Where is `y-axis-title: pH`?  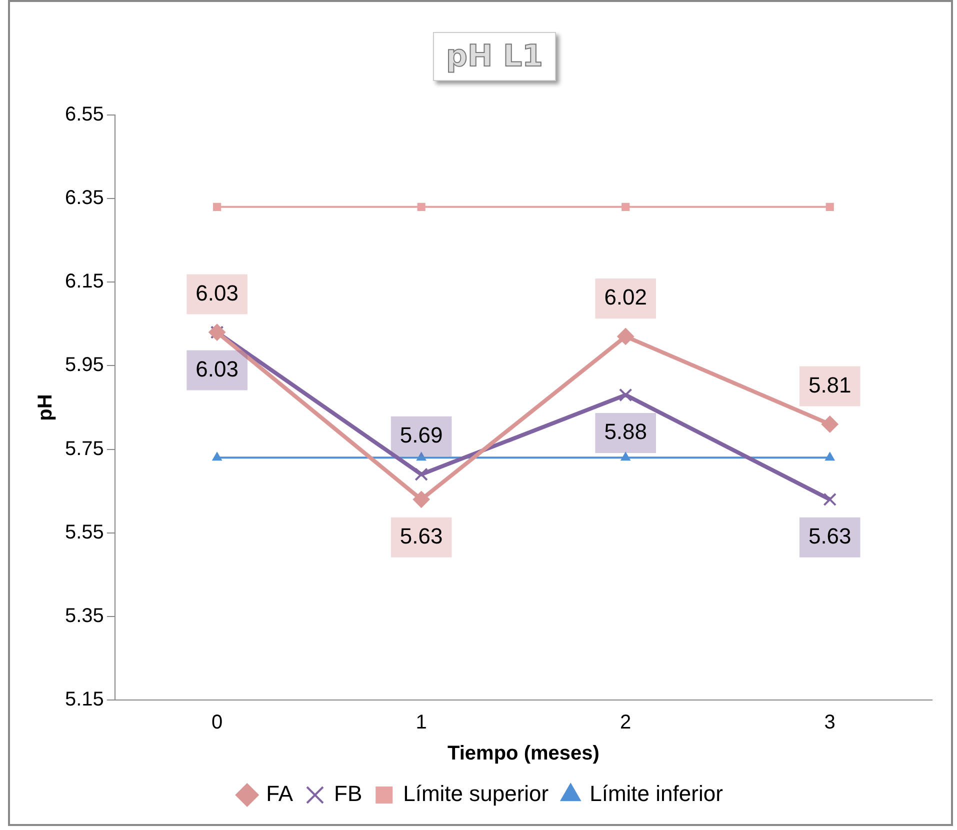 y-axis-title: pH is located at coordinates (45, 407).